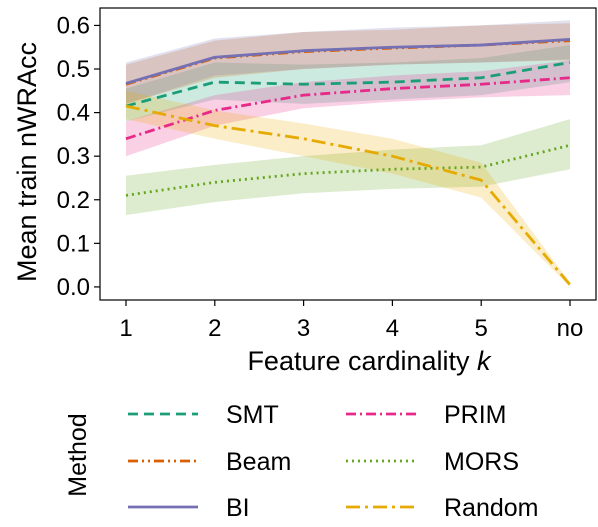  I want to click on legend-label-bi: BI, so click(238, 508).